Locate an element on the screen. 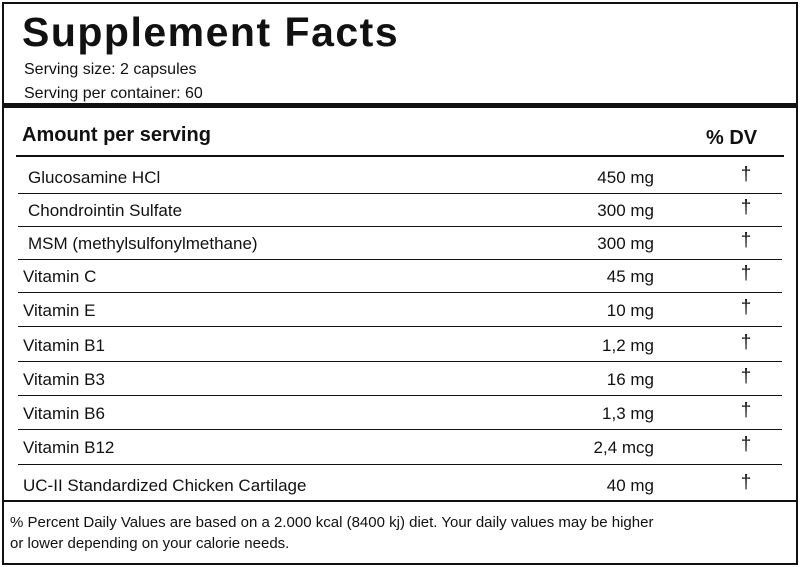 This screenshot has width=800, height=567. amount: 10 mg is located at coordinates (630, 310).